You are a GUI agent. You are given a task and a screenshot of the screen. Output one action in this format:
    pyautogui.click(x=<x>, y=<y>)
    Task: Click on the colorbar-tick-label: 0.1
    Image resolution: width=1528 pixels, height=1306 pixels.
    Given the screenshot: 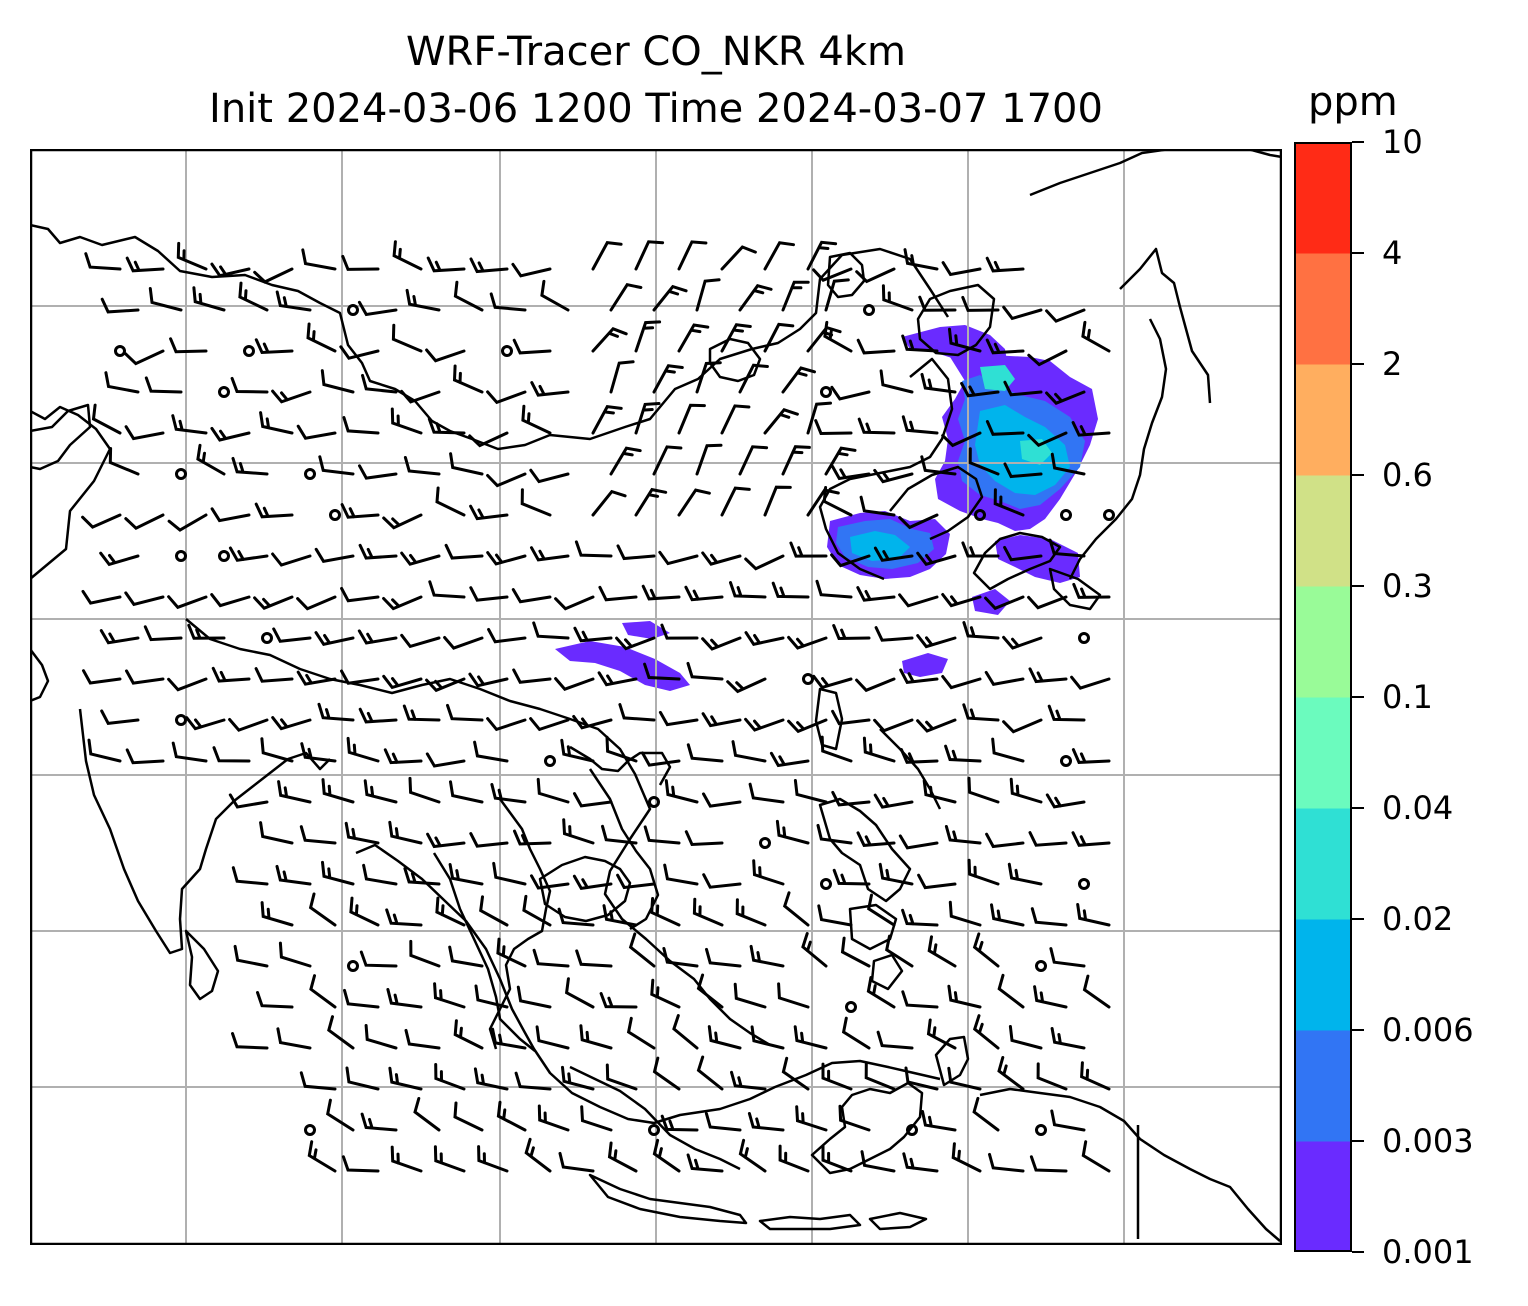 What is the action you would take?
    pyautogui.click(x=1407, y=697)
    